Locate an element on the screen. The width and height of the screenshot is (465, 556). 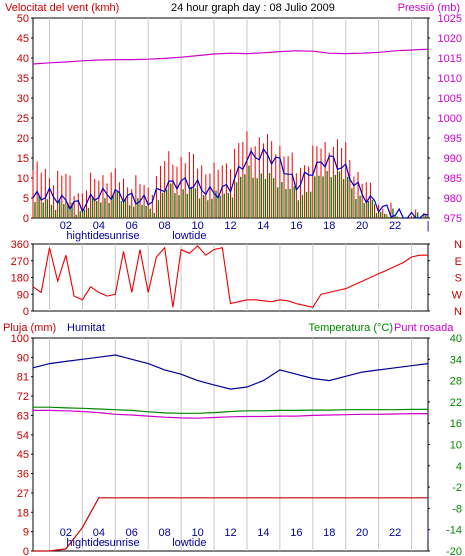
y2-tick-label: 28 is located at coordinates (456, 382).